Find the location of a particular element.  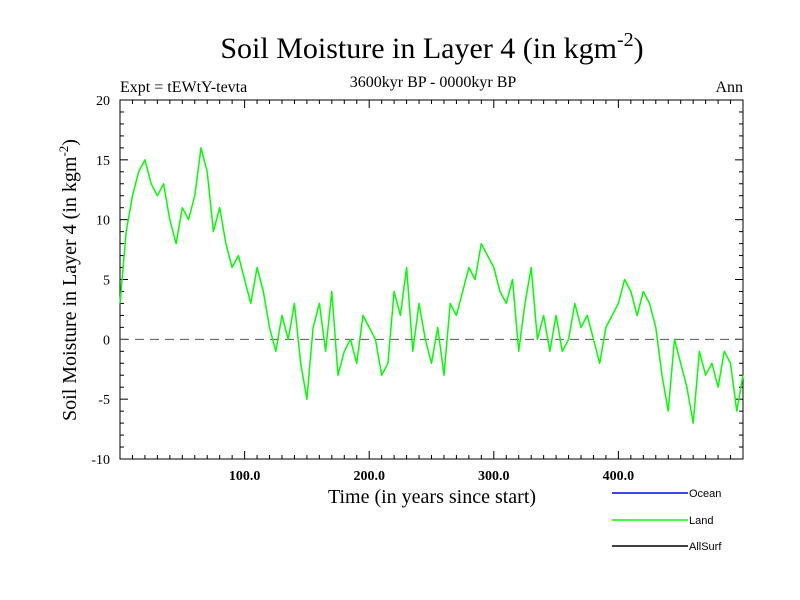

x-tick-label: 100.0 is located at coordinates (245, 476).